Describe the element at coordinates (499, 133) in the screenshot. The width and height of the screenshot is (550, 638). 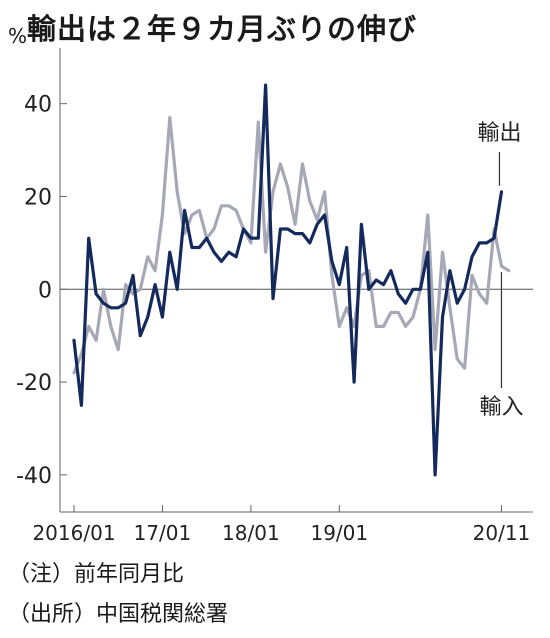
I see `exports-annotation: 輸出` at that location.